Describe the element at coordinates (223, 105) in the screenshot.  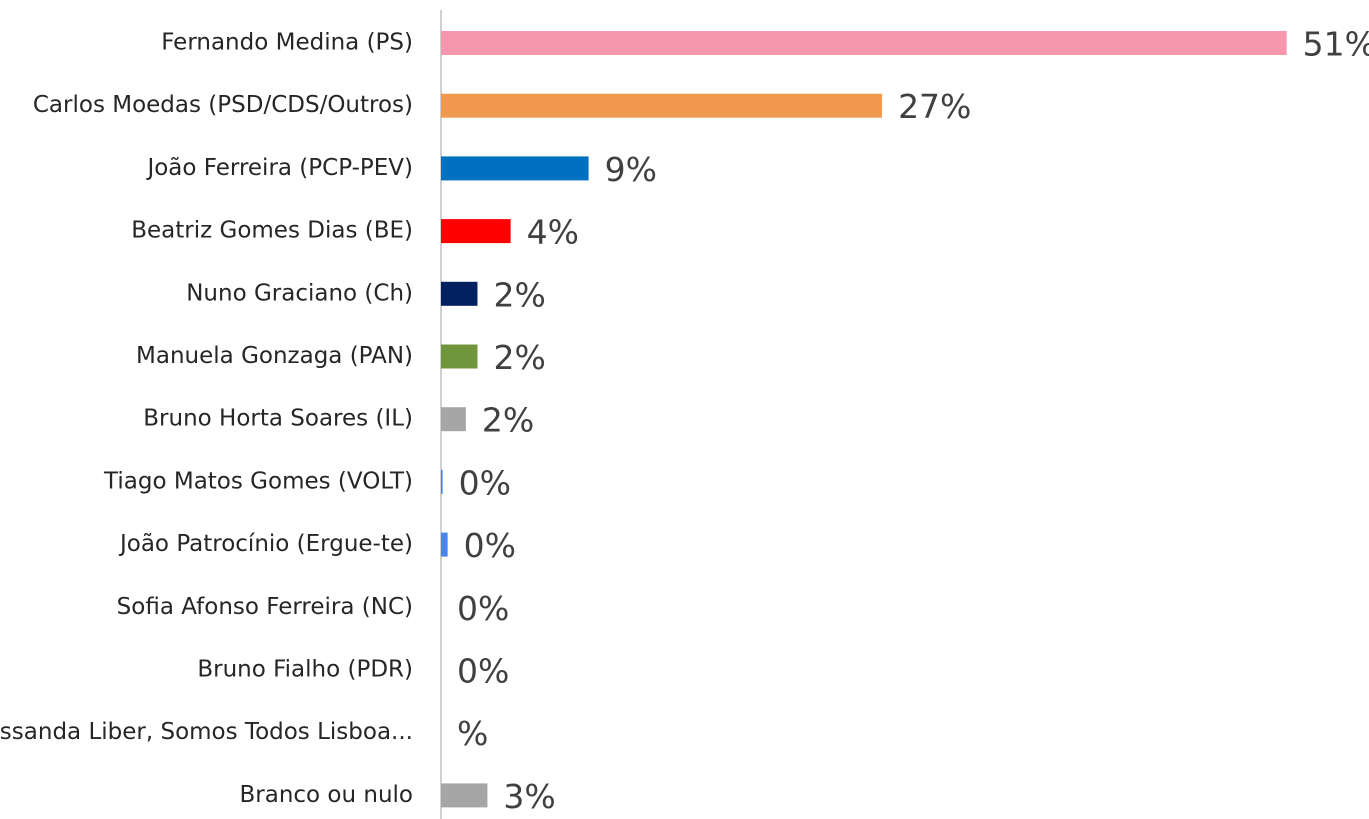
I see `category-label: Carlos Moedas (PSD/CDS/Outros)` at that location.